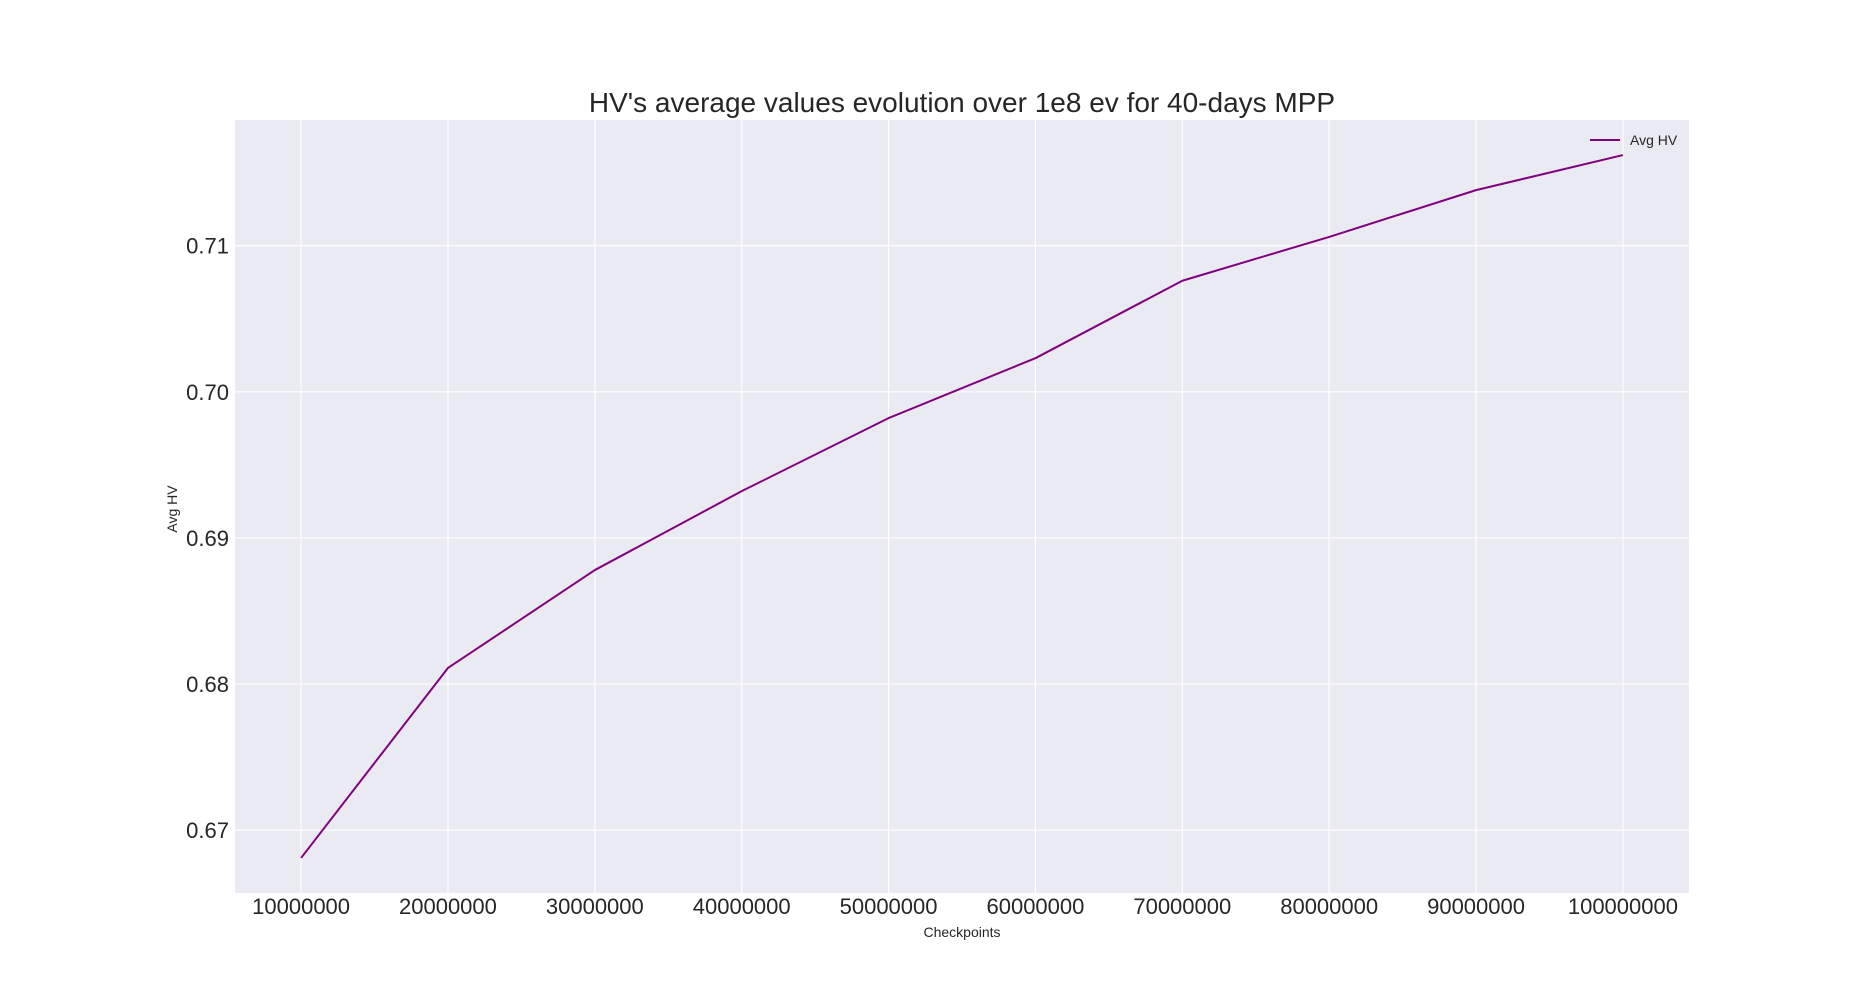  Describe the element at coordinates (889, 906) in the screenshot. I see `x-tick-label: 50000000` at that location.